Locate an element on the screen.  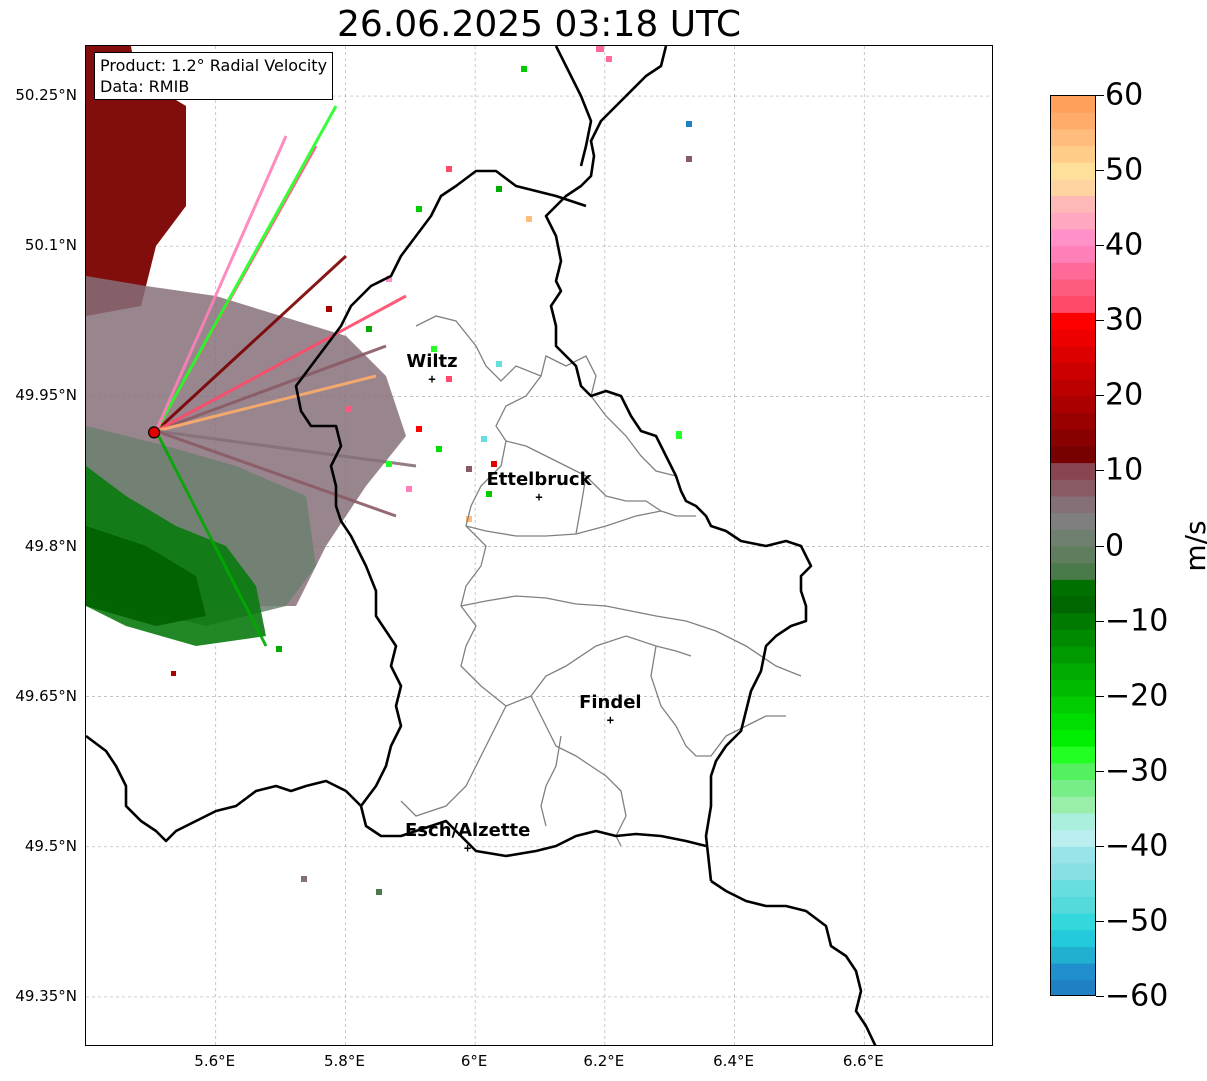
data-source-label: Data: RMIB is located at coordinates (145, 86).